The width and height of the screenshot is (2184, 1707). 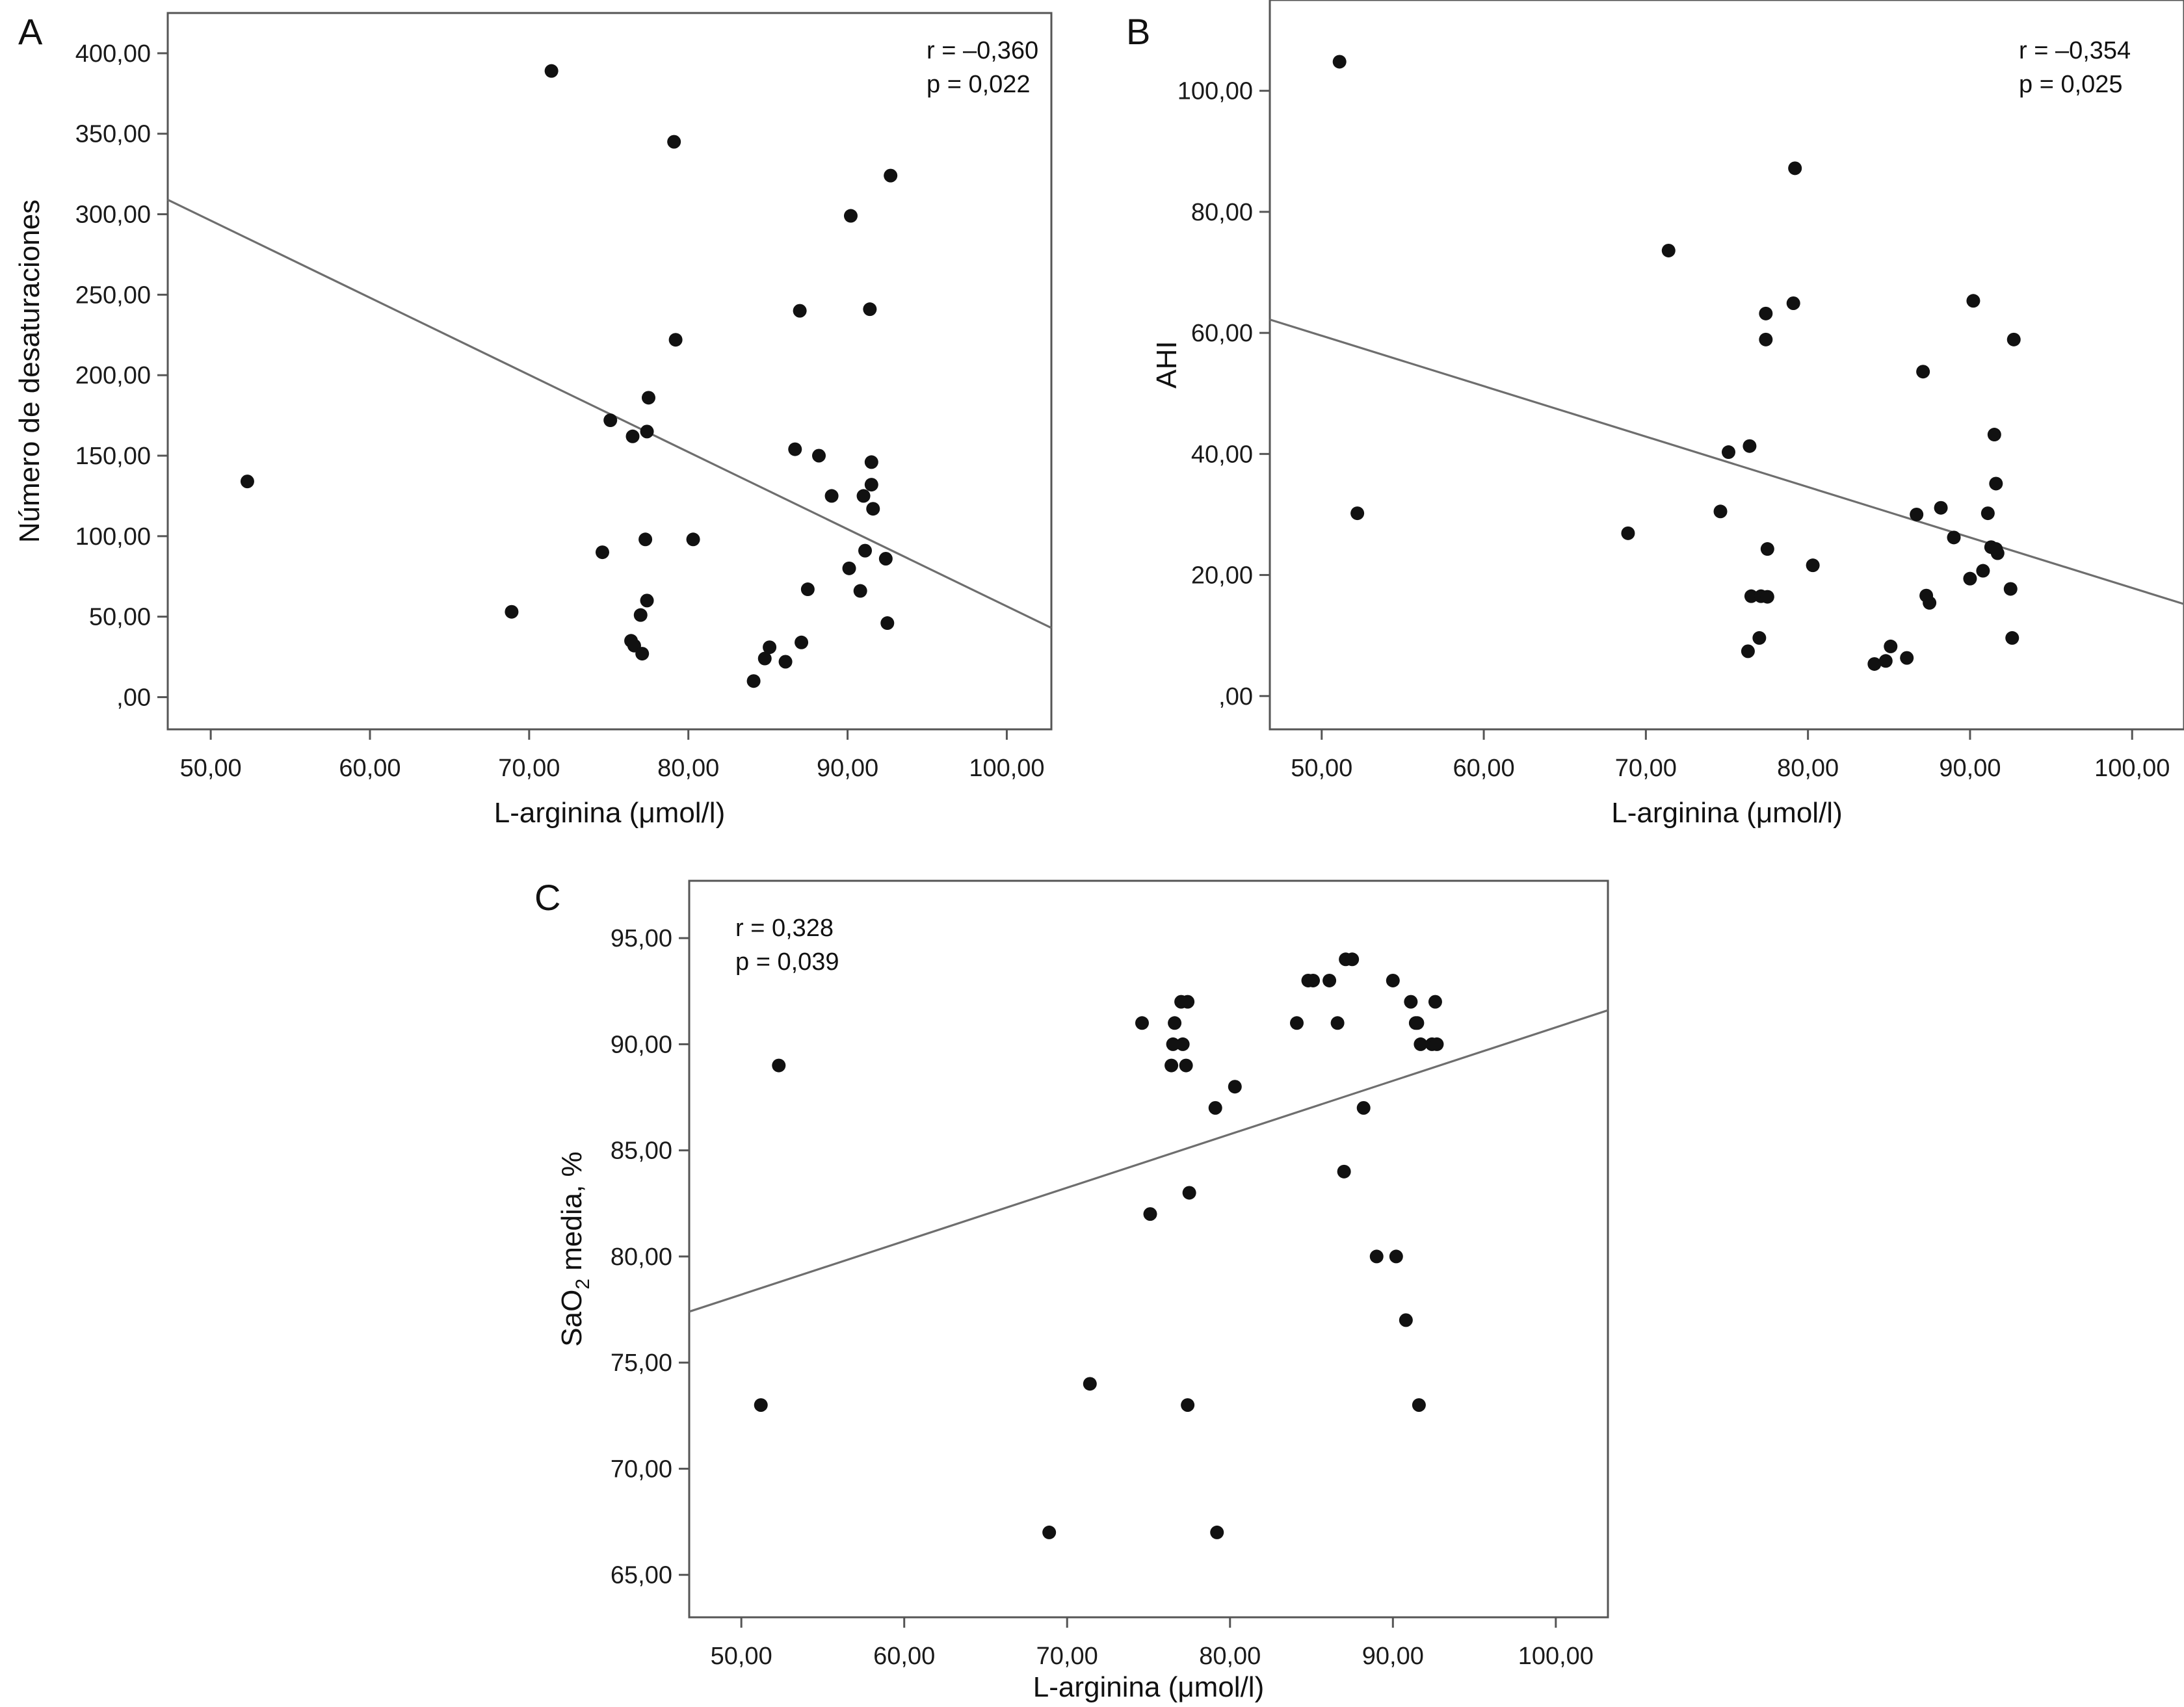 I want to click on stat-r: r = 0,328, so click(x=784, y=928).